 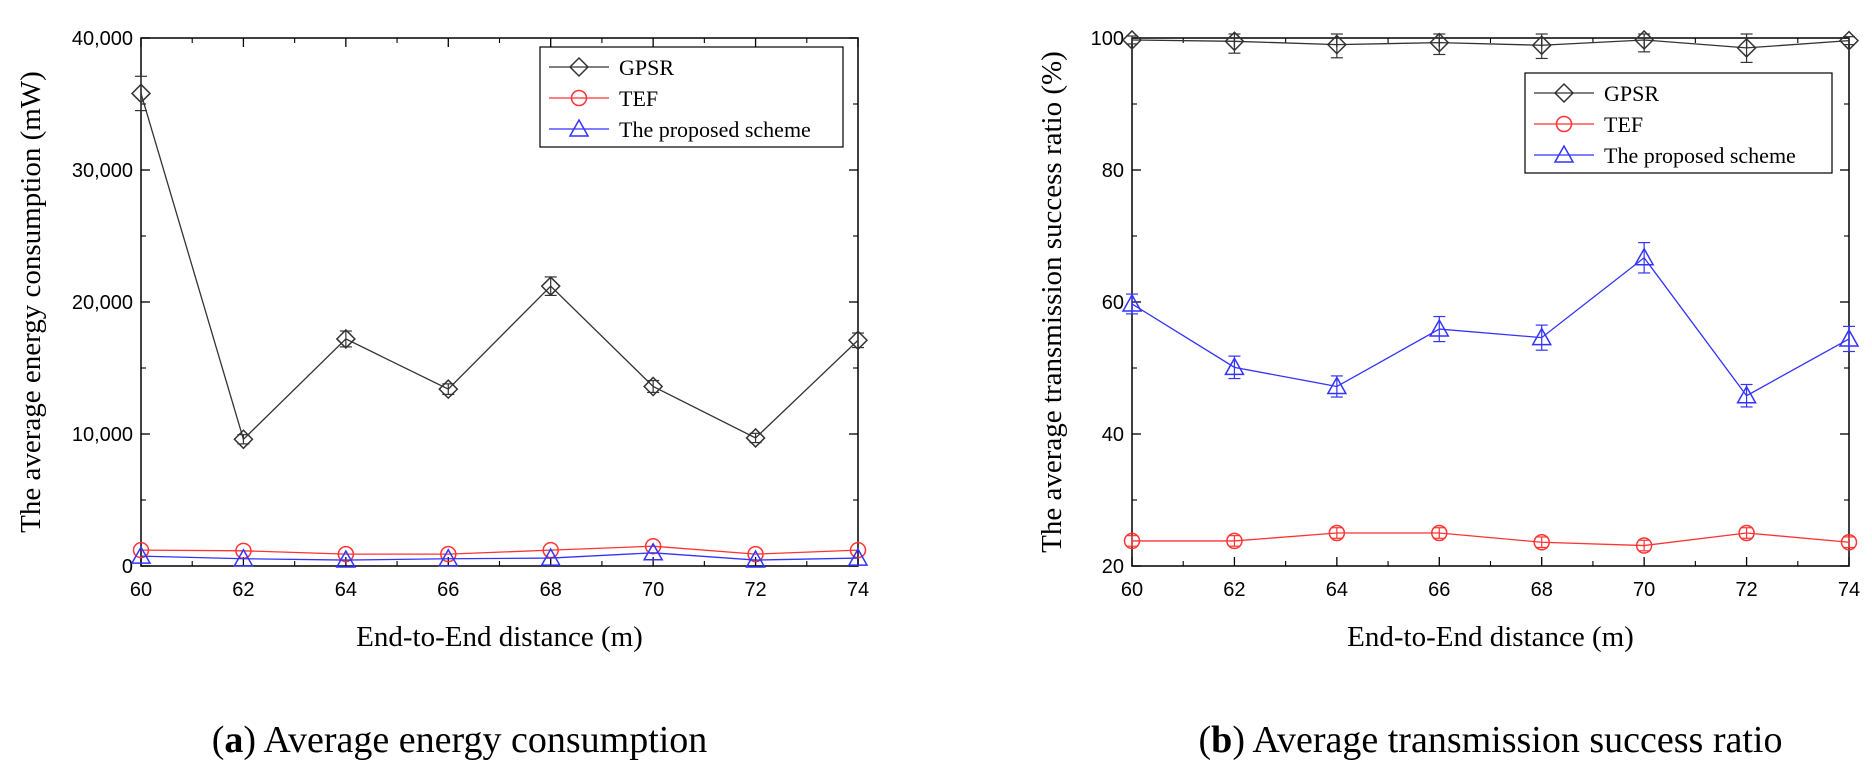 What do you see at coordinates (1491, 740) in the screenshot?
I see `panel-caption: (b) Average transmission success ratio` at bounding box center [1491, 740].